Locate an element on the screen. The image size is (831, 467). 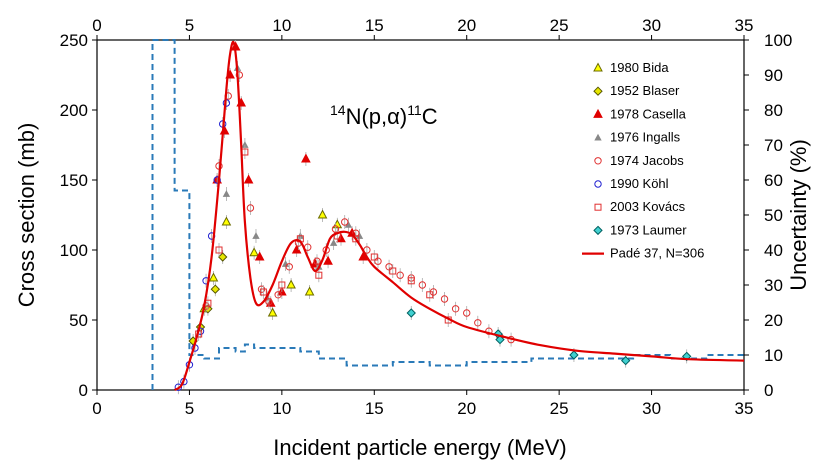
x-tick-label-top: 15 is located at coordinates (374, 25).